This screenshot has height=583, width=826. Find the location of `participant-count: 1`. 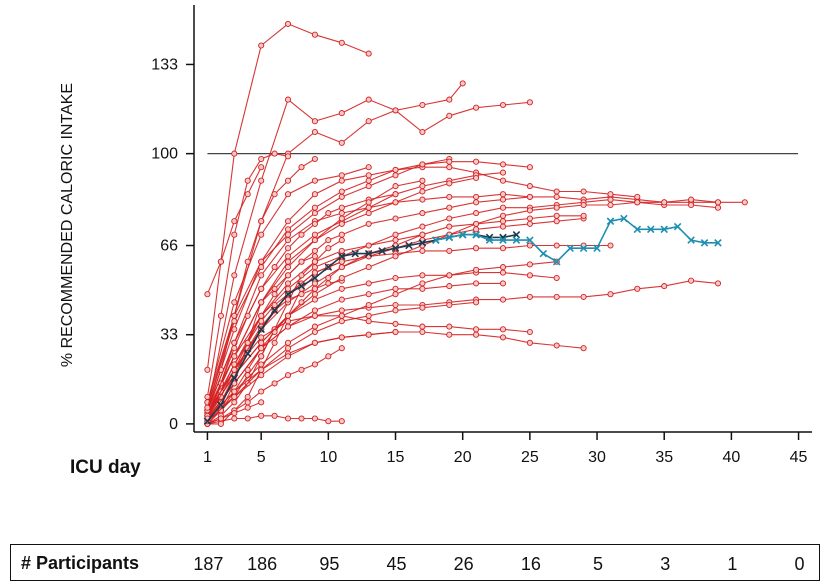

participant-count: 1 is located at coordinates (732, 564).